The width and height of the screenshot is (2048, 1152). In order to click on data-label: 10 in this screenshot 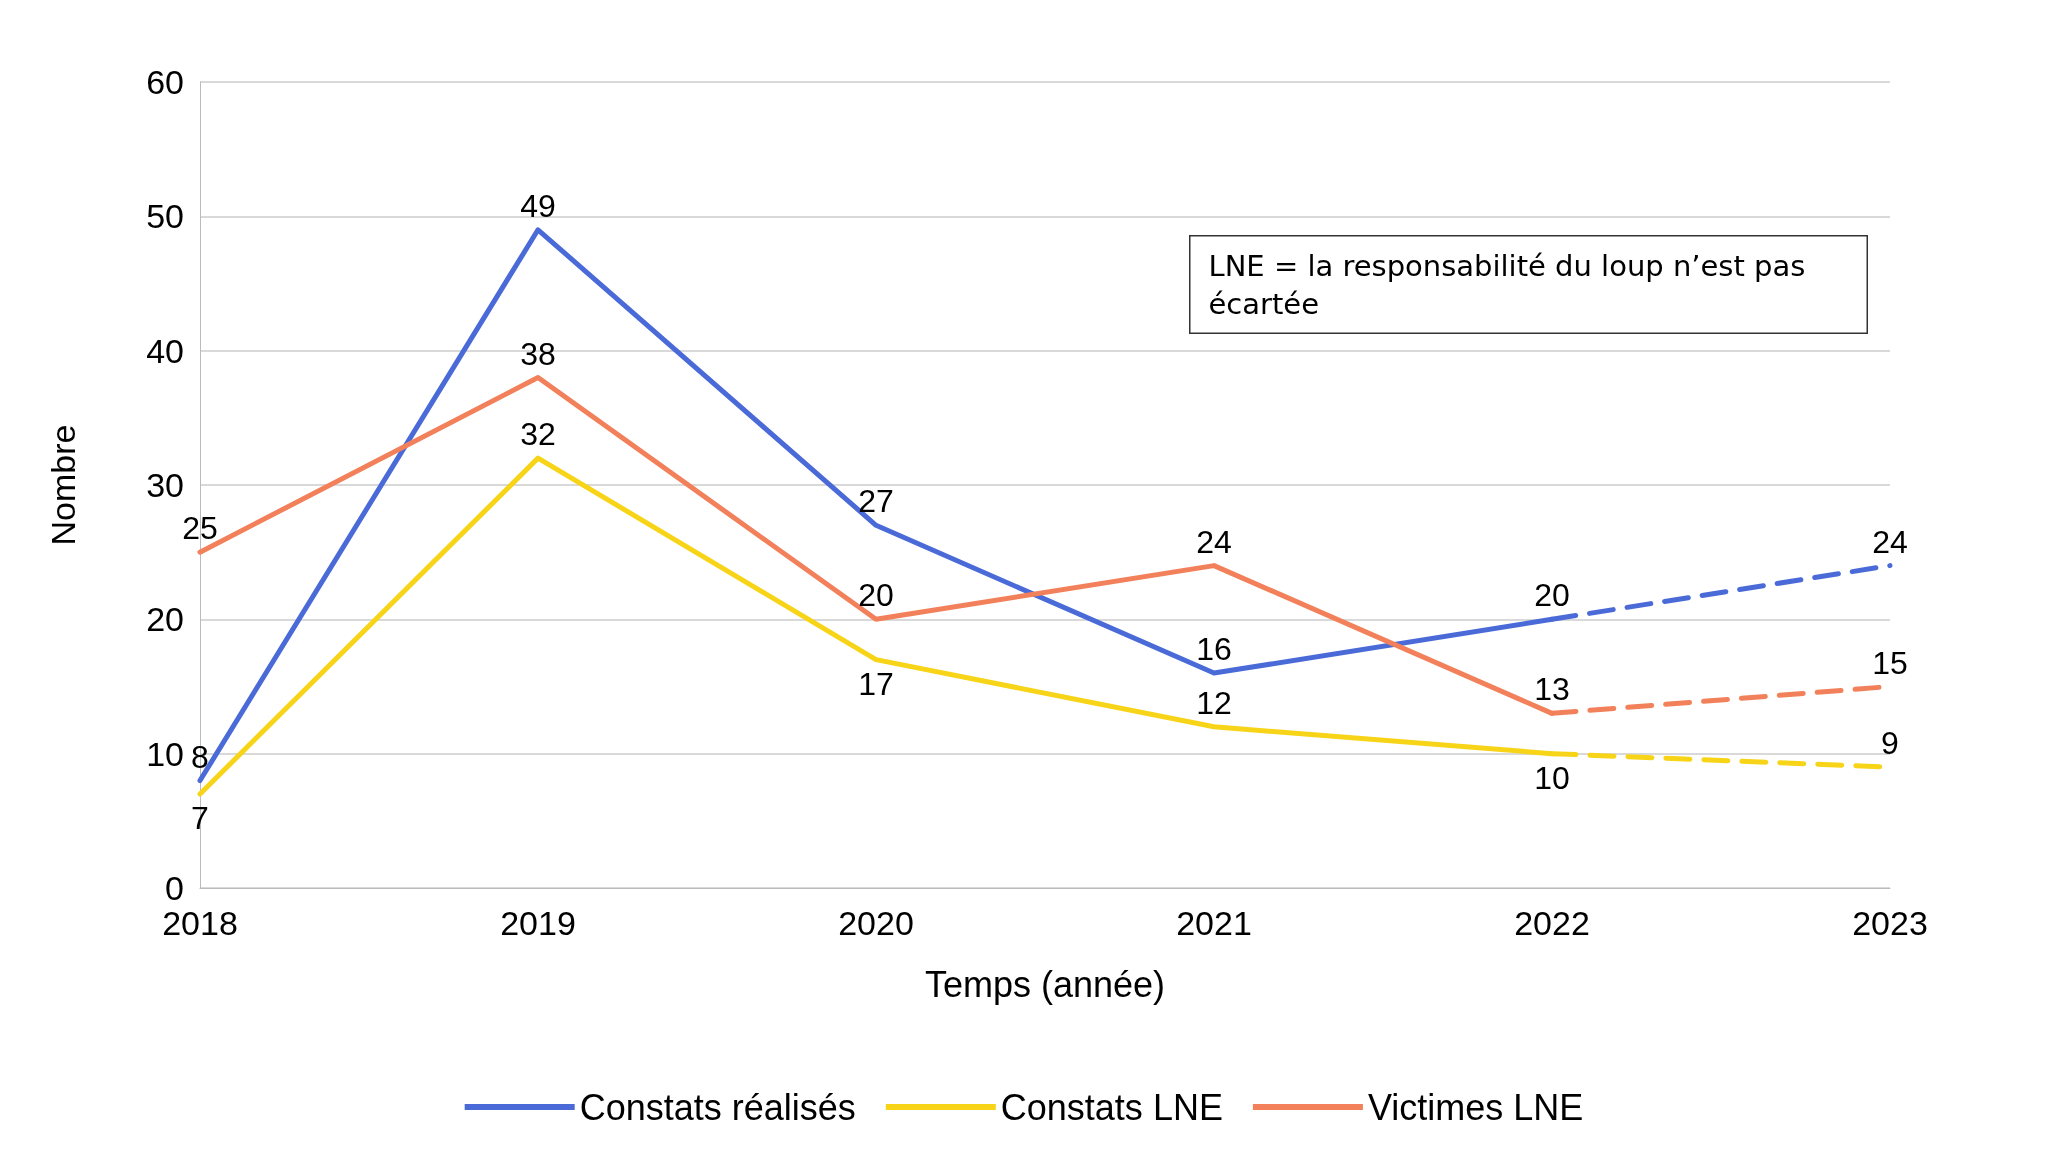, I will do `click(1552, 777)`.